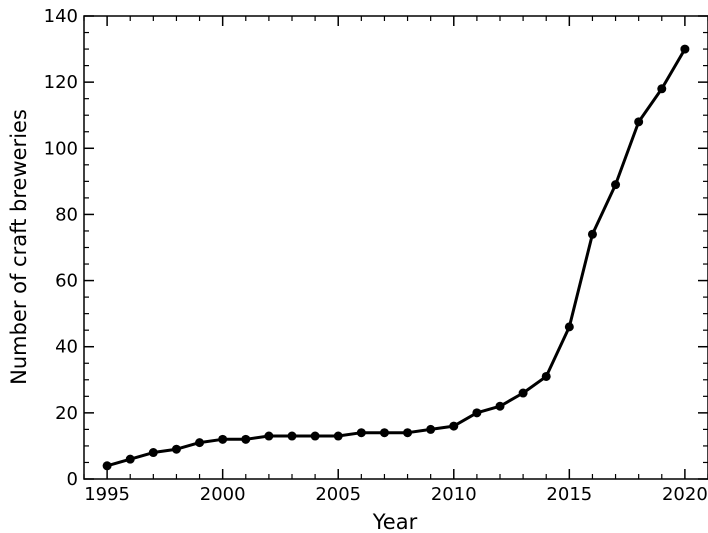 The image size is (708, 533). Describe the element at coordinates (66, 413) in the screenshot. I see `y-tick-label: 20` at that location.